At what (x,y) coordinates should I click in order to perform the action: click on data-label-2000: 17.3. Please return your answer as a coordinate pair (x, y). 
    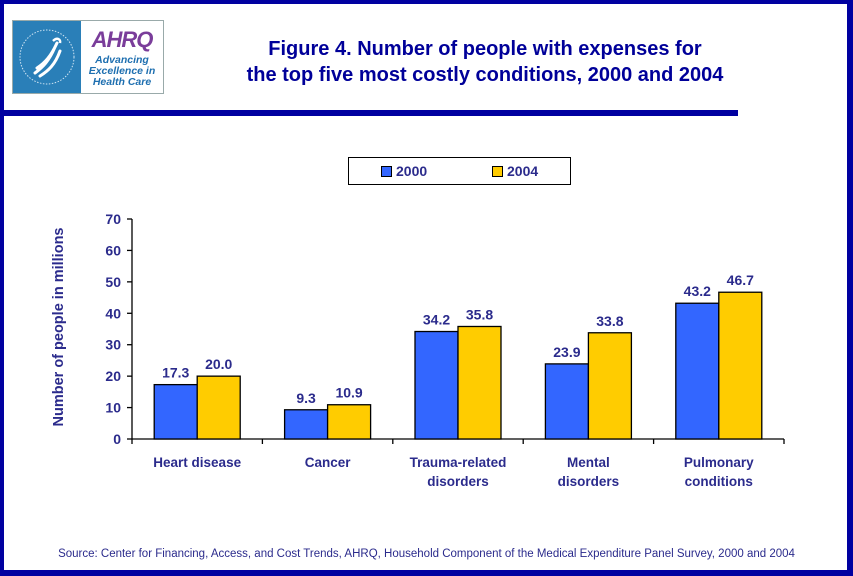
    Looking at the image, I should click on (175, 373).